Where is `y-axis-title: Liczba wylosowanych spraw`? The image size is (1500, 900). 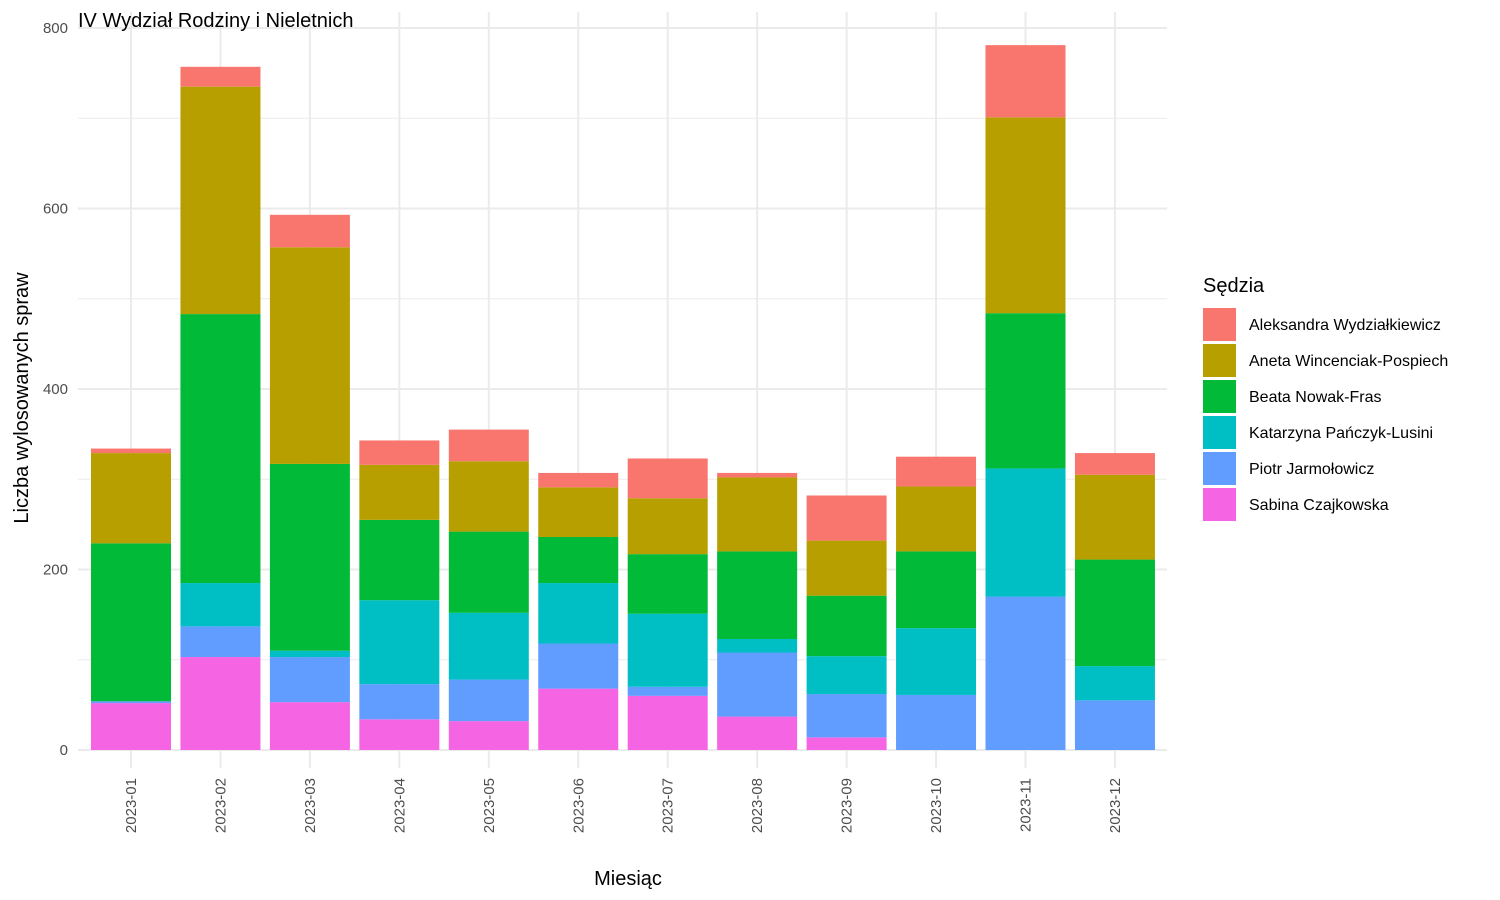 y-axis-title: Liczba wylosowanych spraw is located at coordinates (22, 398).